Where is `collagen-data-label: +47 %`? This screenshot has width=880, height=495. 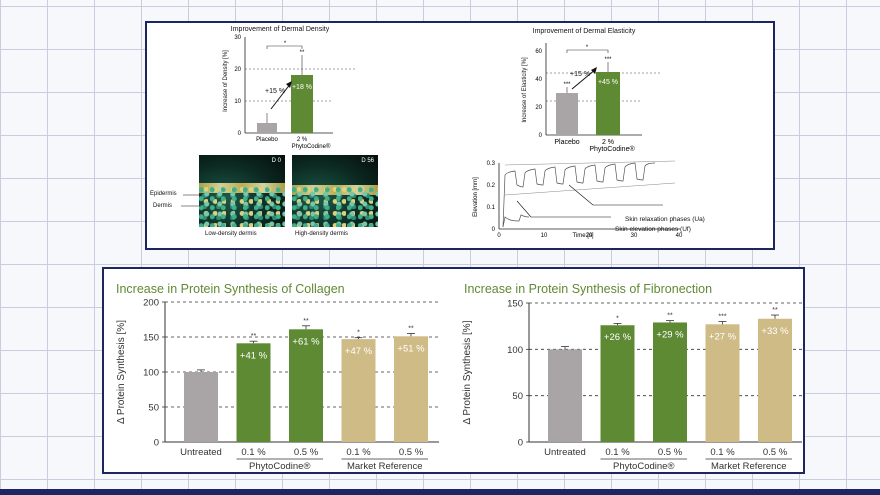 collagen-data-label: +47 % is located at coordinates (359, 351).